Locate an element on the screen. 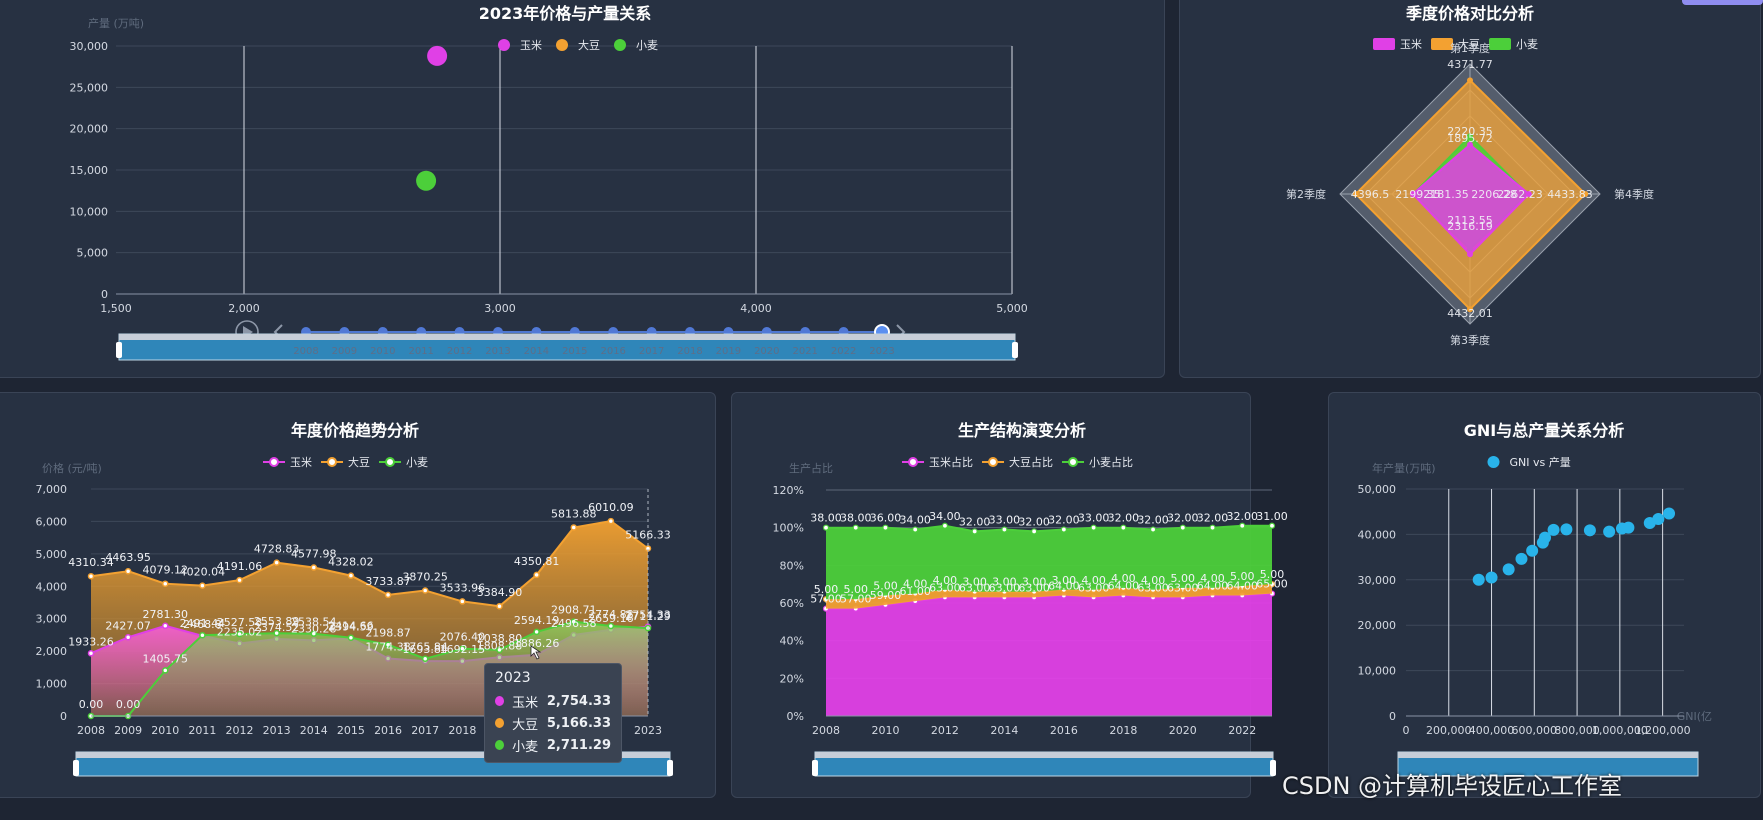 The width and height of the screenshot is (1763, 820). x-tick-label: 5,000 is located at coordinates (1012, 308).